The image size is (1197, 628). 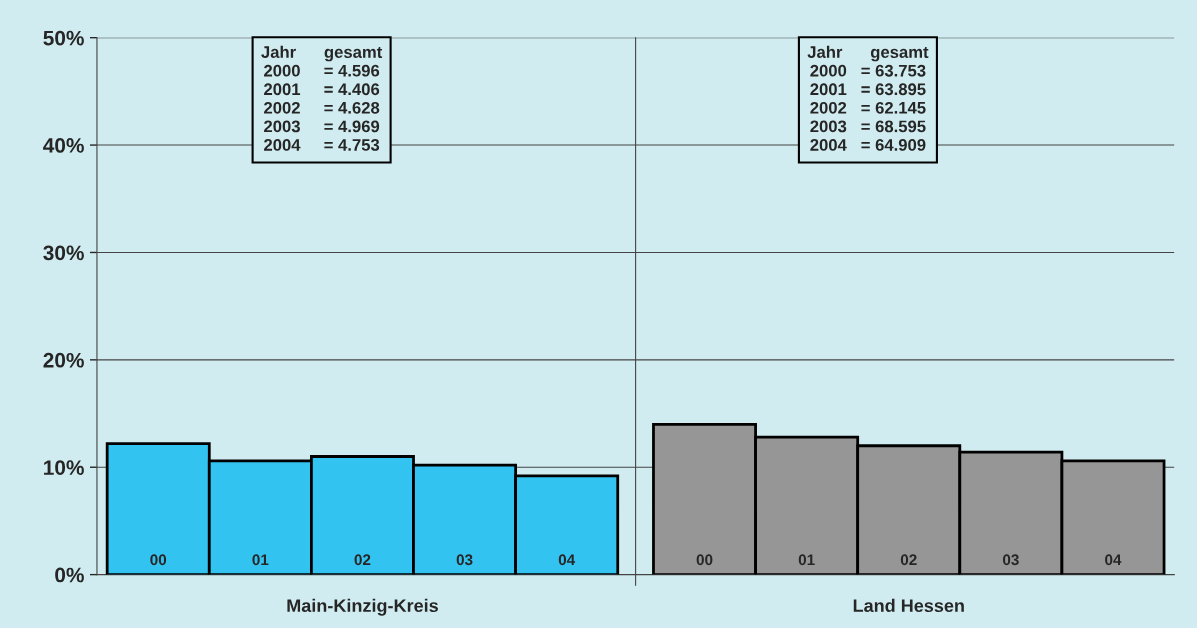 What do you see at coordinates (63, 145) in the screenshot?
I see `y-tick-label: 40%` at bounding box center [63, 145].